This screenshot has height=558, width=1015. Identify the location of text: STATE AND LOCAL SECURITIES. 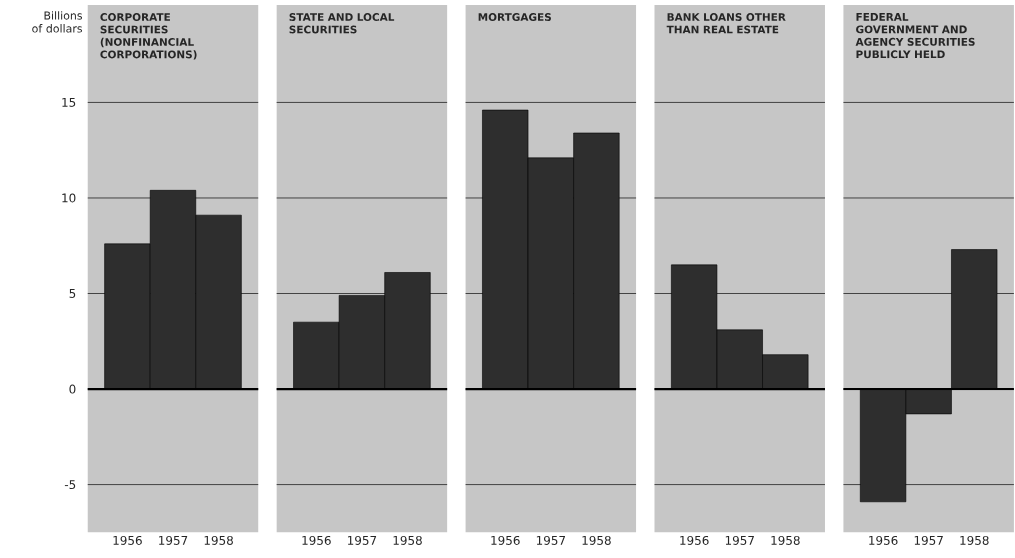
(342, 23).